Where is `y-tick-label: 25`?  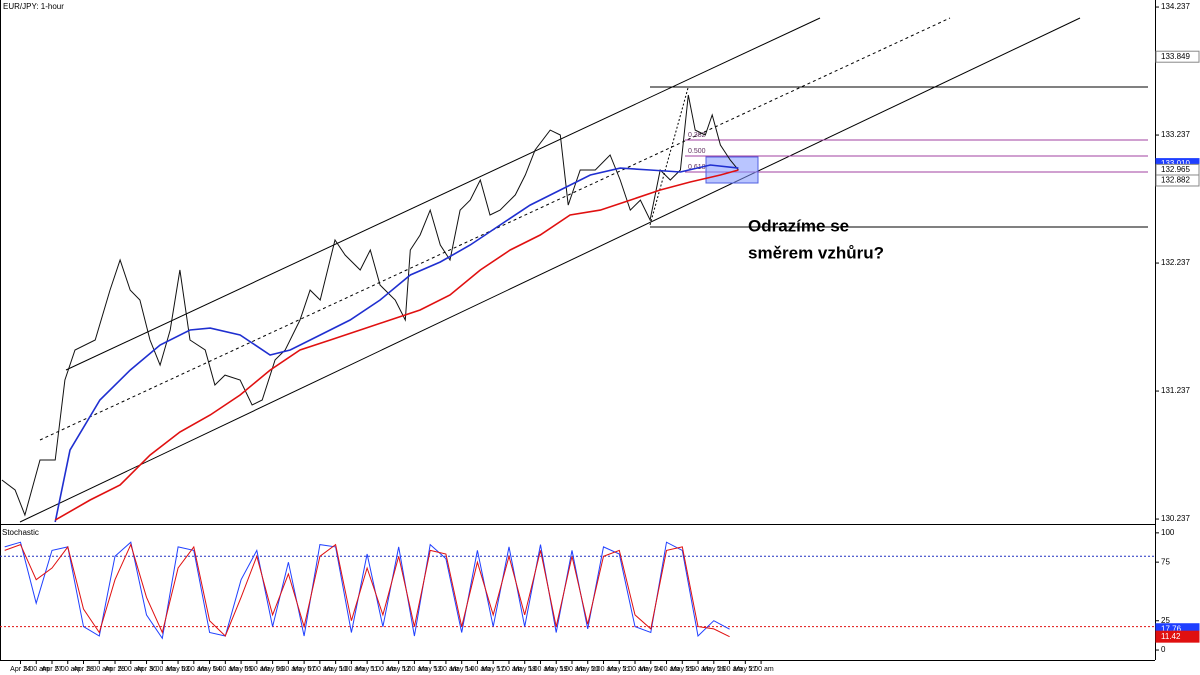
y-tick-label: 25 is located at coordinates (1165, 620).